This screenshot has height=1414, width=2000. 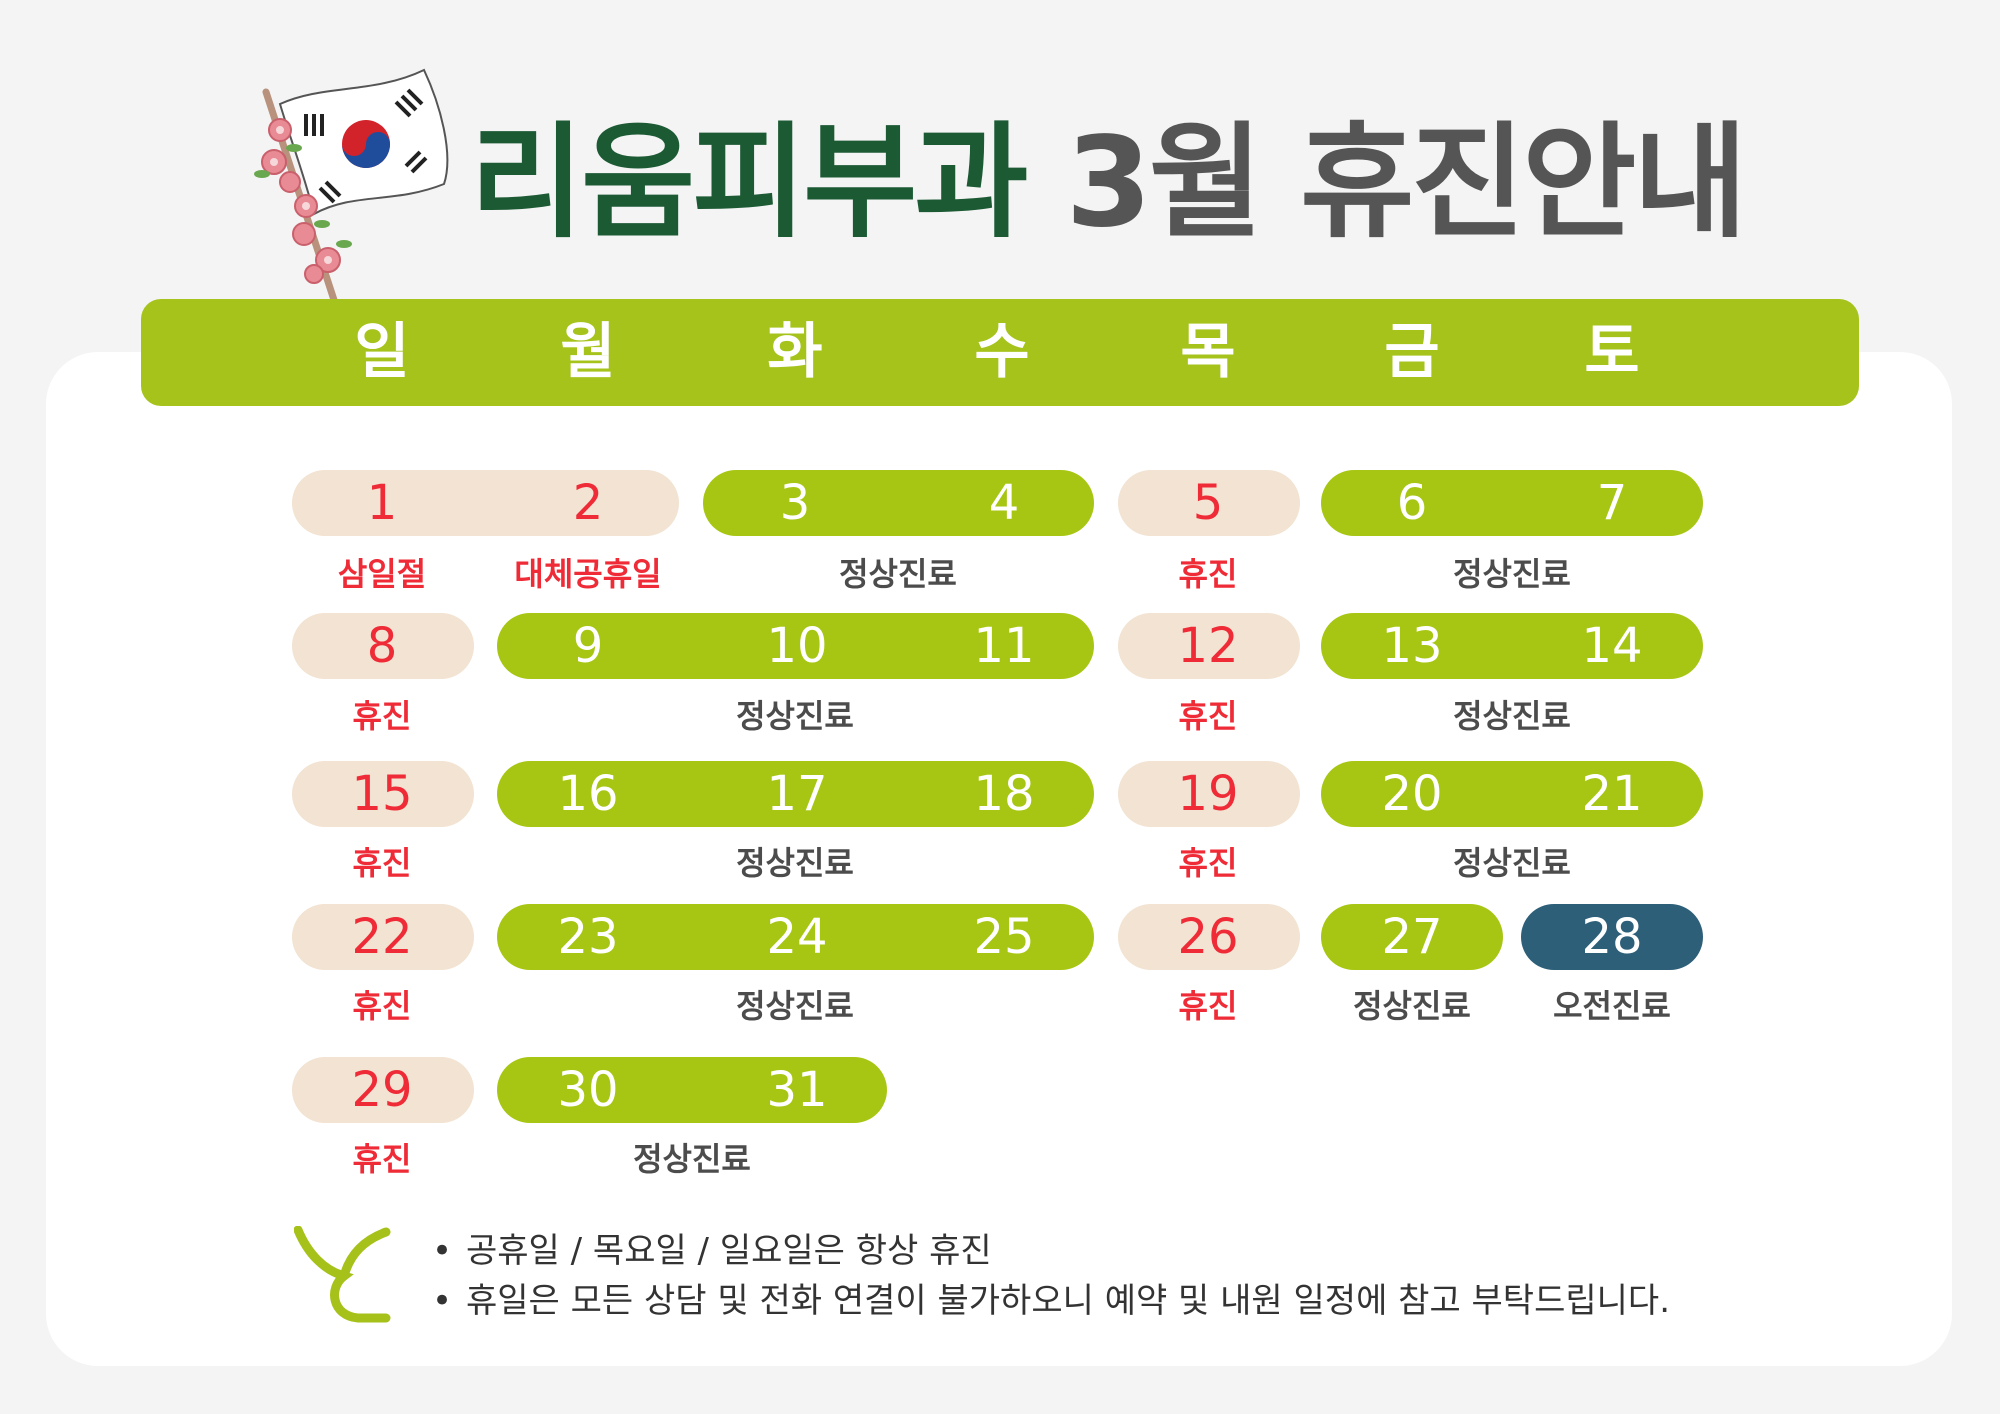 I want to click on day-number: 29, so click(x=382, y=1090).